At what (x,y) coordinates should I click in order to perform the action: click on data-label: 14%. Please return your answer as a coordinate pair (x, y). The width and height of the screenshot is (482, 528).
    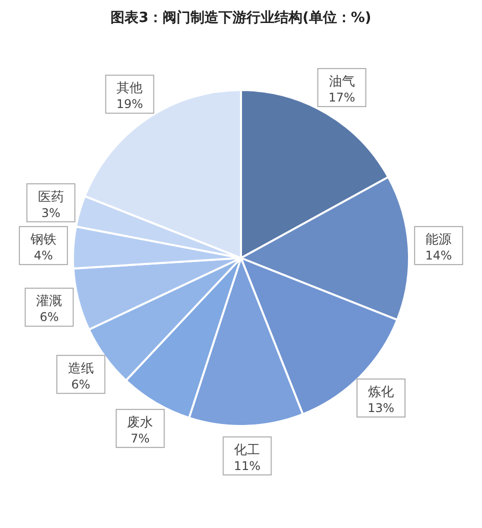
    Looking at the image, I should click on (438, 255).